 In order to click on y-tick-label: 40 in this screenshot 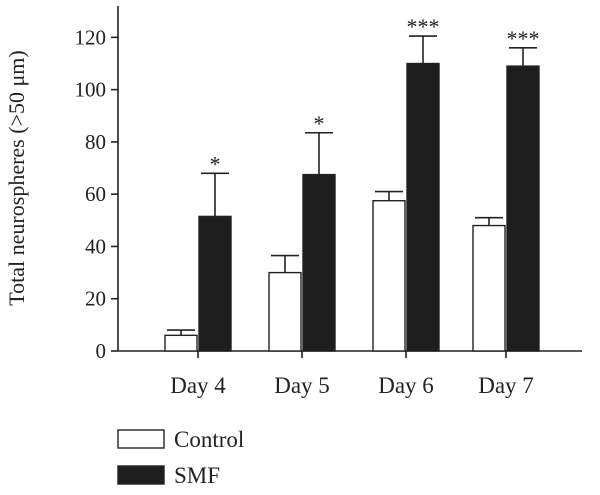, I will do `click(95, 246)`.